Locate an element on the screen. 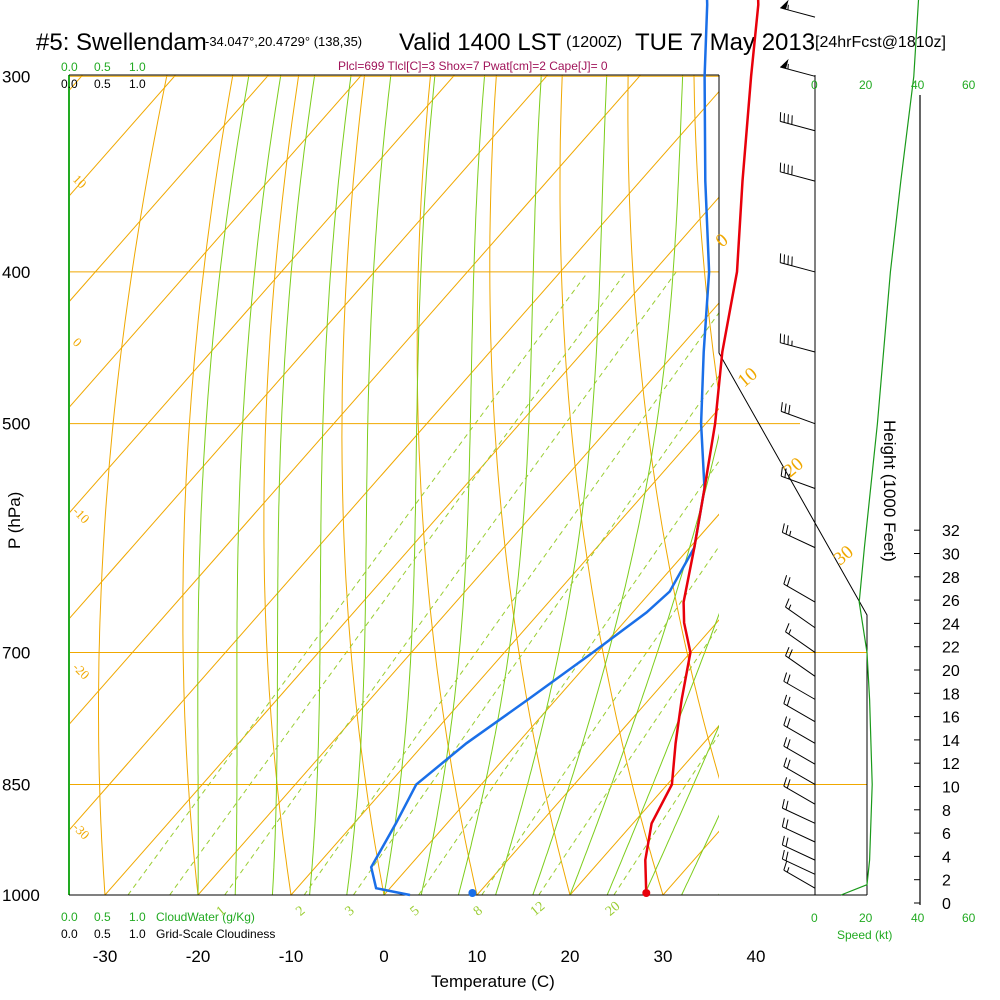 Image resolution: width=1000 pixels, height=1000 pixels. height-tick-label: 2 is located at coordinates (946, 881).